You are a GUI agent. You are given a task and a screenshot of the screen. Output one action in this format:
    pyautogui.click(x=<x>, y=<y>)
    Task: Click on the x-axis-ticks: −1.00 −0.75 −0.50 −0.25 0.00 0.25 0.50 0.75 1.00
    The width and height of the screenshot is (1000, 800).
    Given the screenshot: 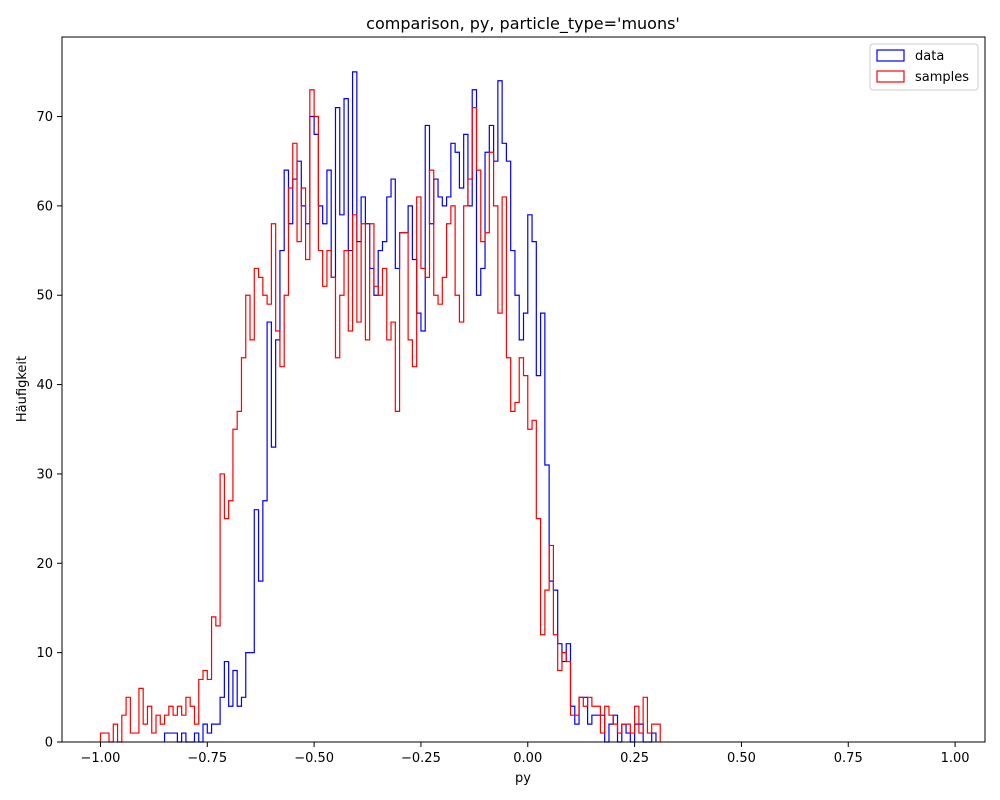 What is the action you would take?
    pyautogui.click(x=525, y=754)
    